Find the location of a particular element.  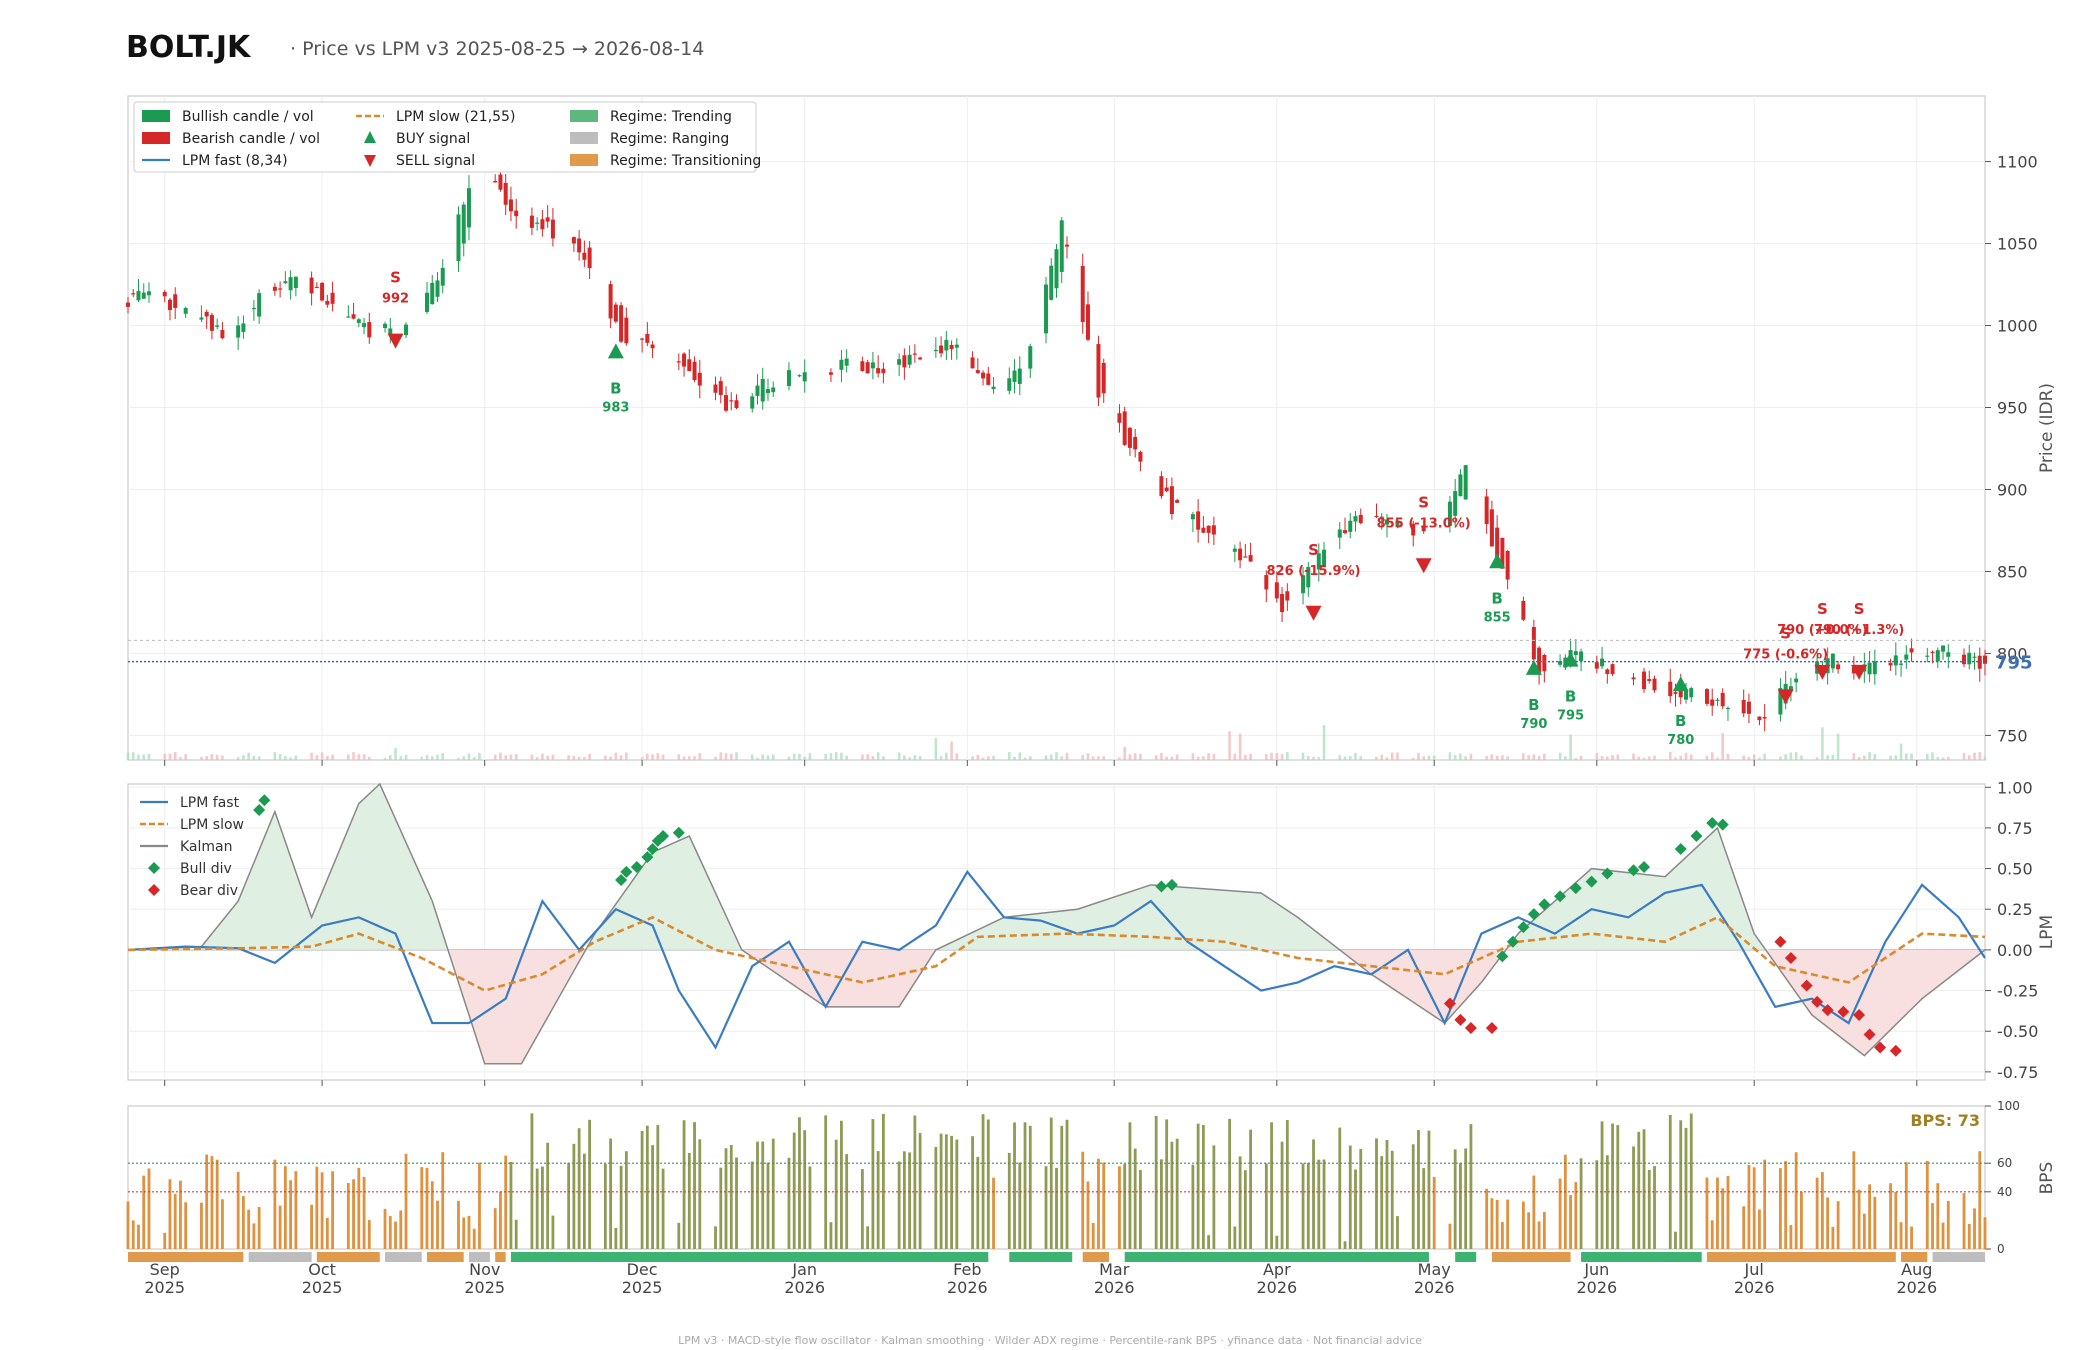

bps-tick-label: 100 is located at coordinates (2008, 1106).